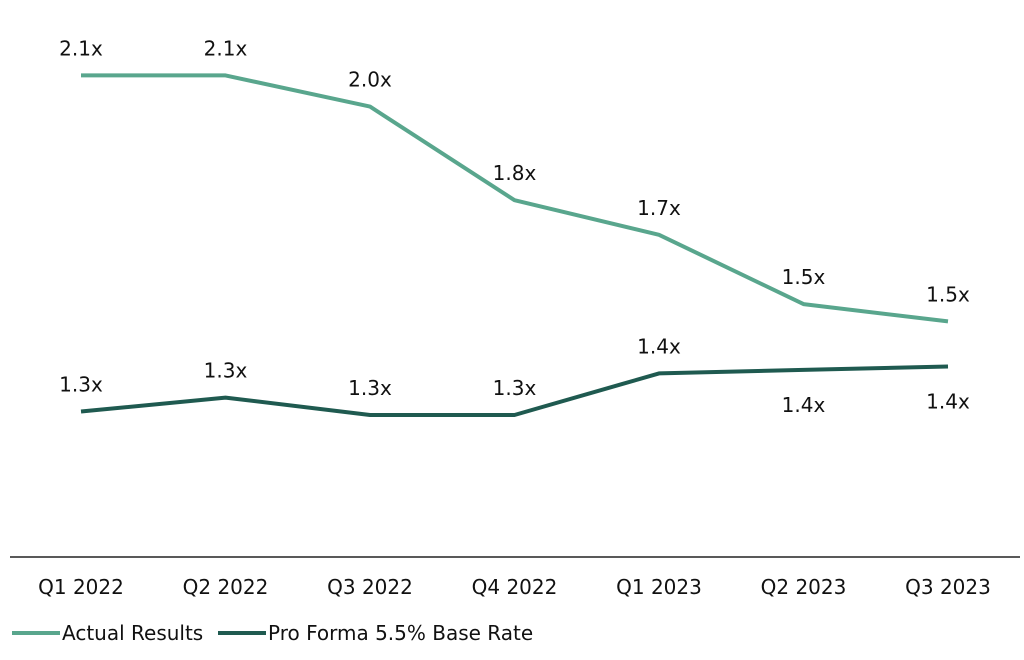 The image size is (1024, 660). What do you see at coordinates (659, 587) in the screenshot?
I see `x-tick-label: Q1 2023` at bounding box center [659, 587].